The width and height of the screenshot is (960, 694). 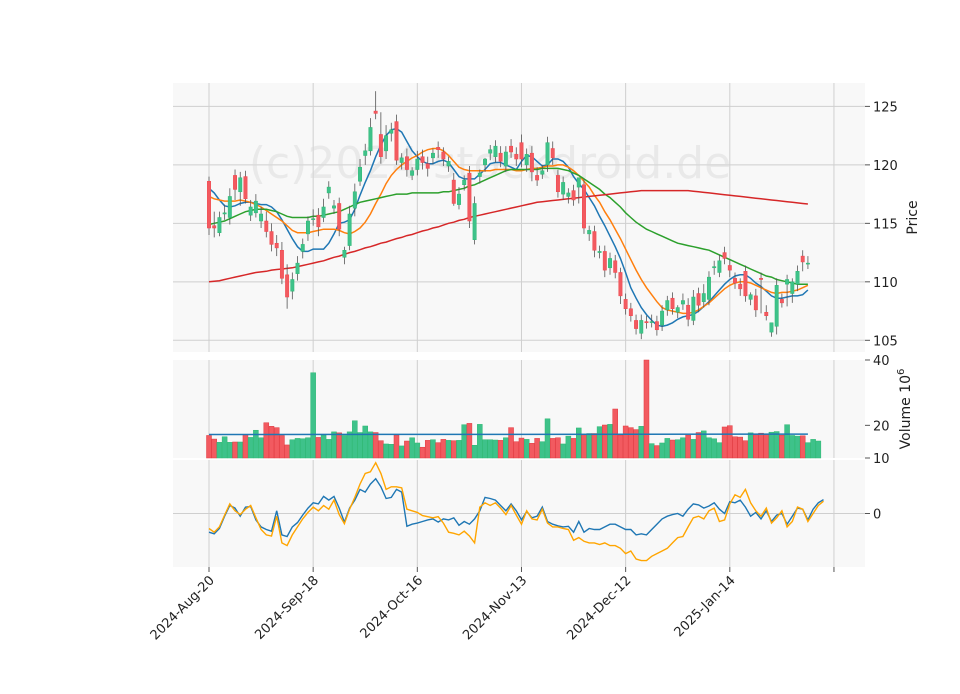 What do you see at coordinates (913, 217) in the screenshot?
I see `price-axis-label: Price` at bounding box center [913, 217].